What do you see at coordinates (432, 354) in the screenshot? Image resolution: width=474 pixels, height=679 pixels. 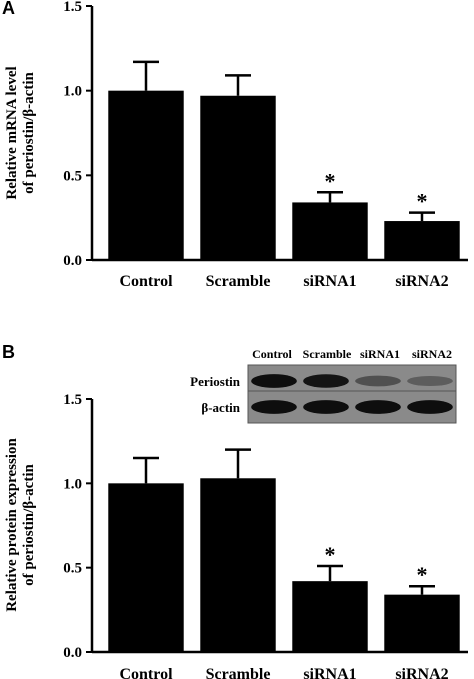 I see `blot-lane-label: siRNA2` at bounding box center [432, 354].